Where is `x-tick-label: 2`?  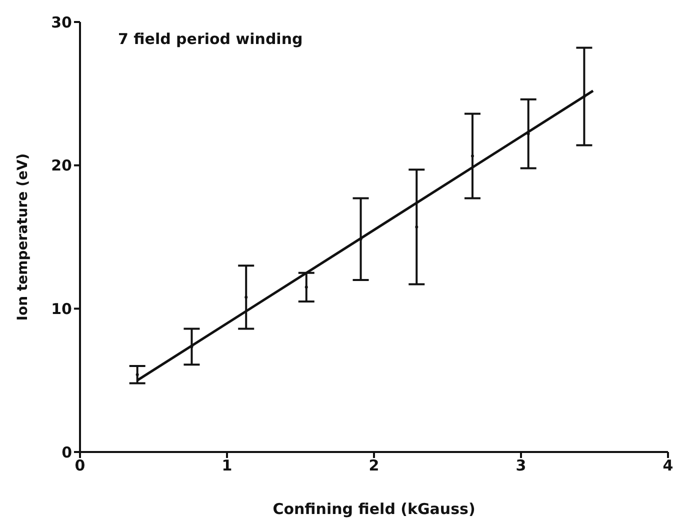 x-tick-label: 2 is located at coordinates (374, 465).